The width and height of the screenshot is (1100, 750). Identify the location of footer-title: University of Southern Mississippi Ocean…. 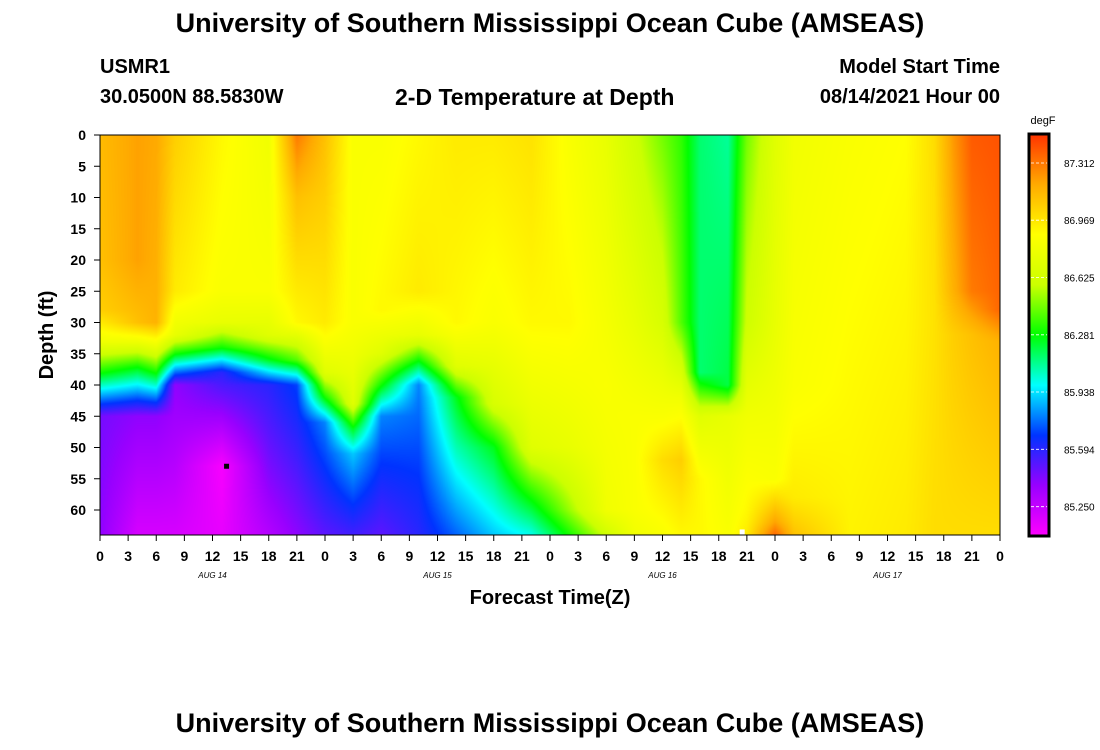
(550, 723).